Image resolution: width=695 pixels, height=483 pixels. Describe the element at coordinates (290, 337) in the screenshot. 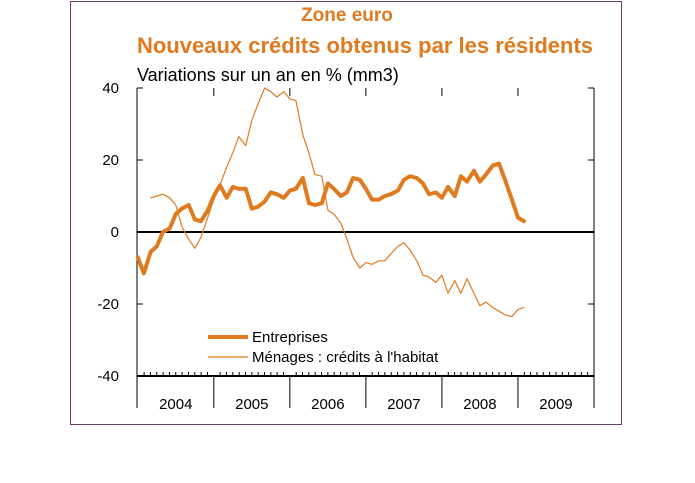

I see `legend-label: Entreprises` at that location.